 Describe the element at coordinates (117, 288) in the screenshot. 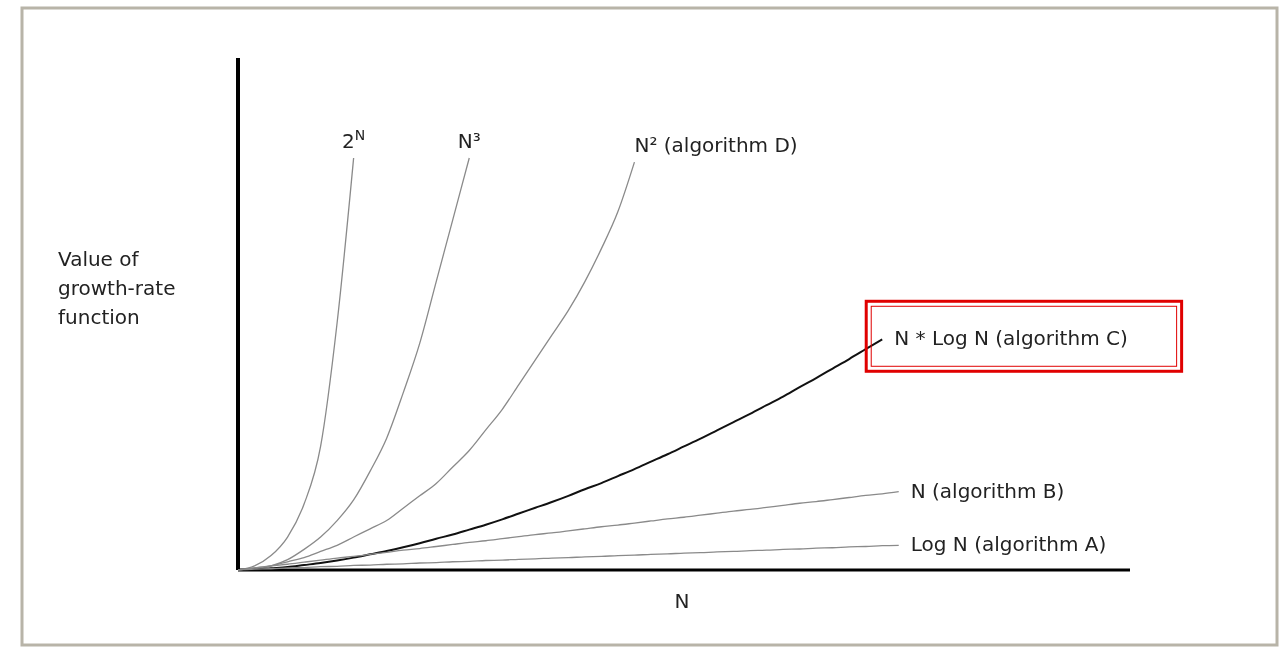

I see `y-axis-title: Value of growth-rate function` at that location.